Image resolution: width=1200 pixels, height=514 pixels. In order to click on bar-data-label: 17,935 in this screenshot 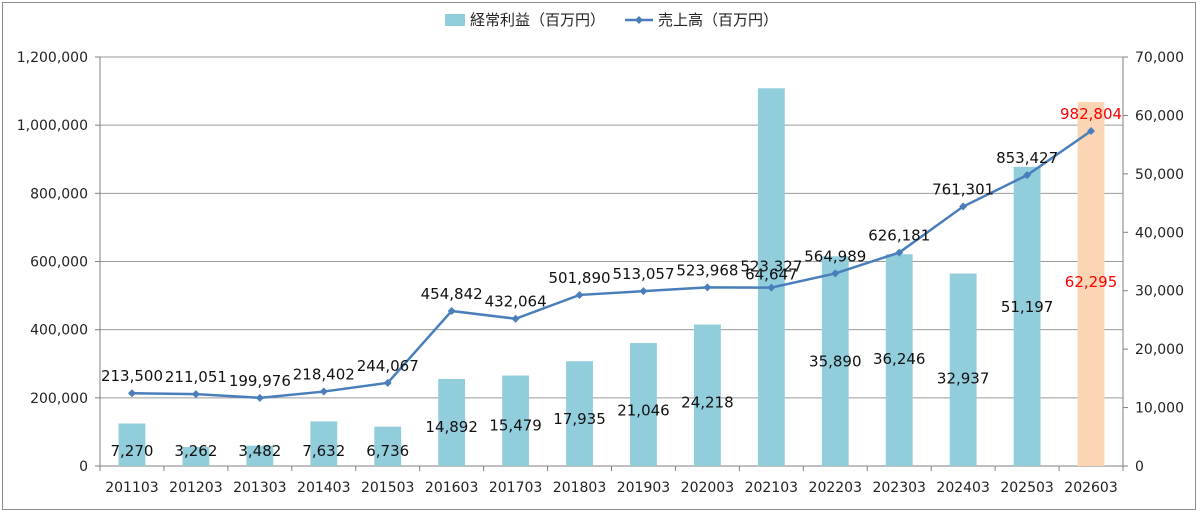, I will do `click(579, 419)`.